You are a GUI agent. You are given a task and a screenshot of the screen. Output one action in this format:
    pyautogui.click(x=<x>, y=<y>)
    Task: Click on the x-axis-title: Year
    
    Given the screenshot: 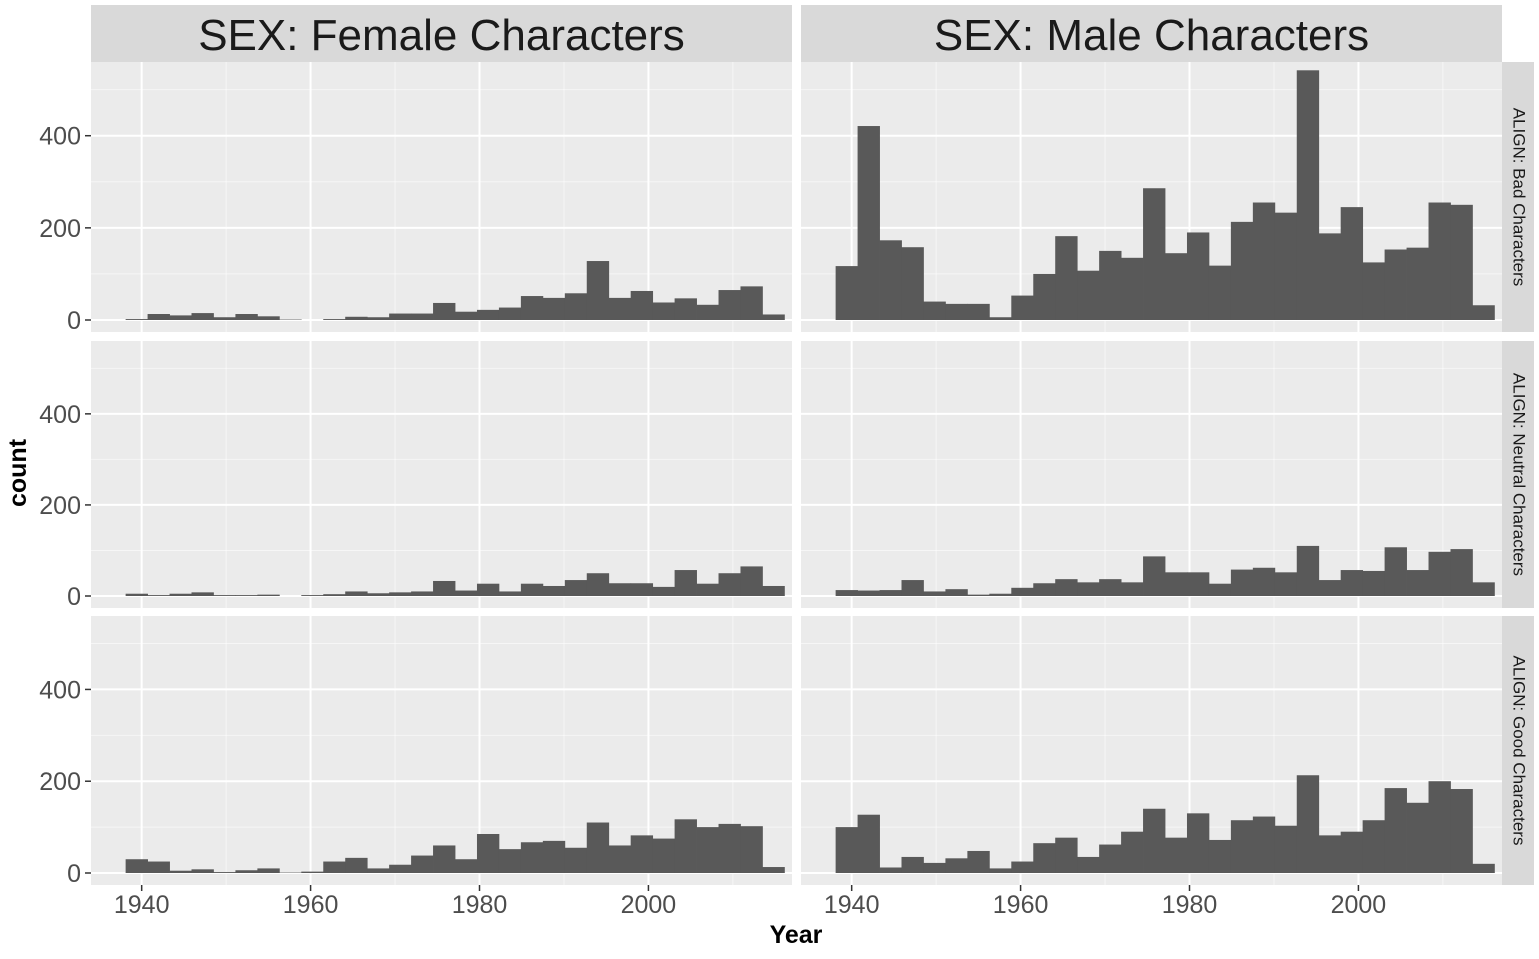 What is the action you would take?
    pyautogui.click(x=796, y=935)
    